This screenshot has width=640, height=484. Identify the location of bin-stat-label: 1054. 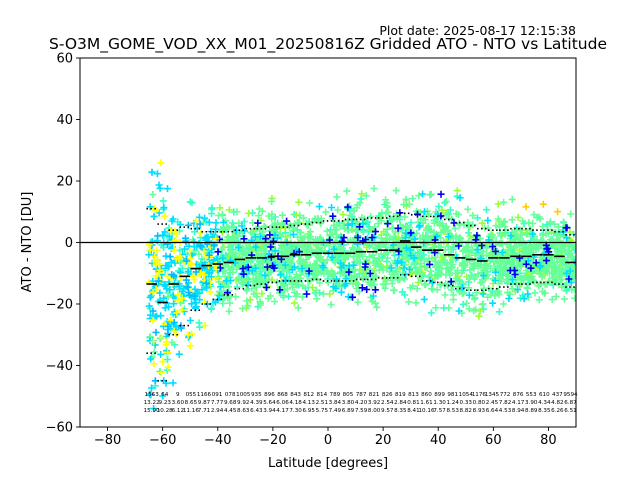
(466, 395).